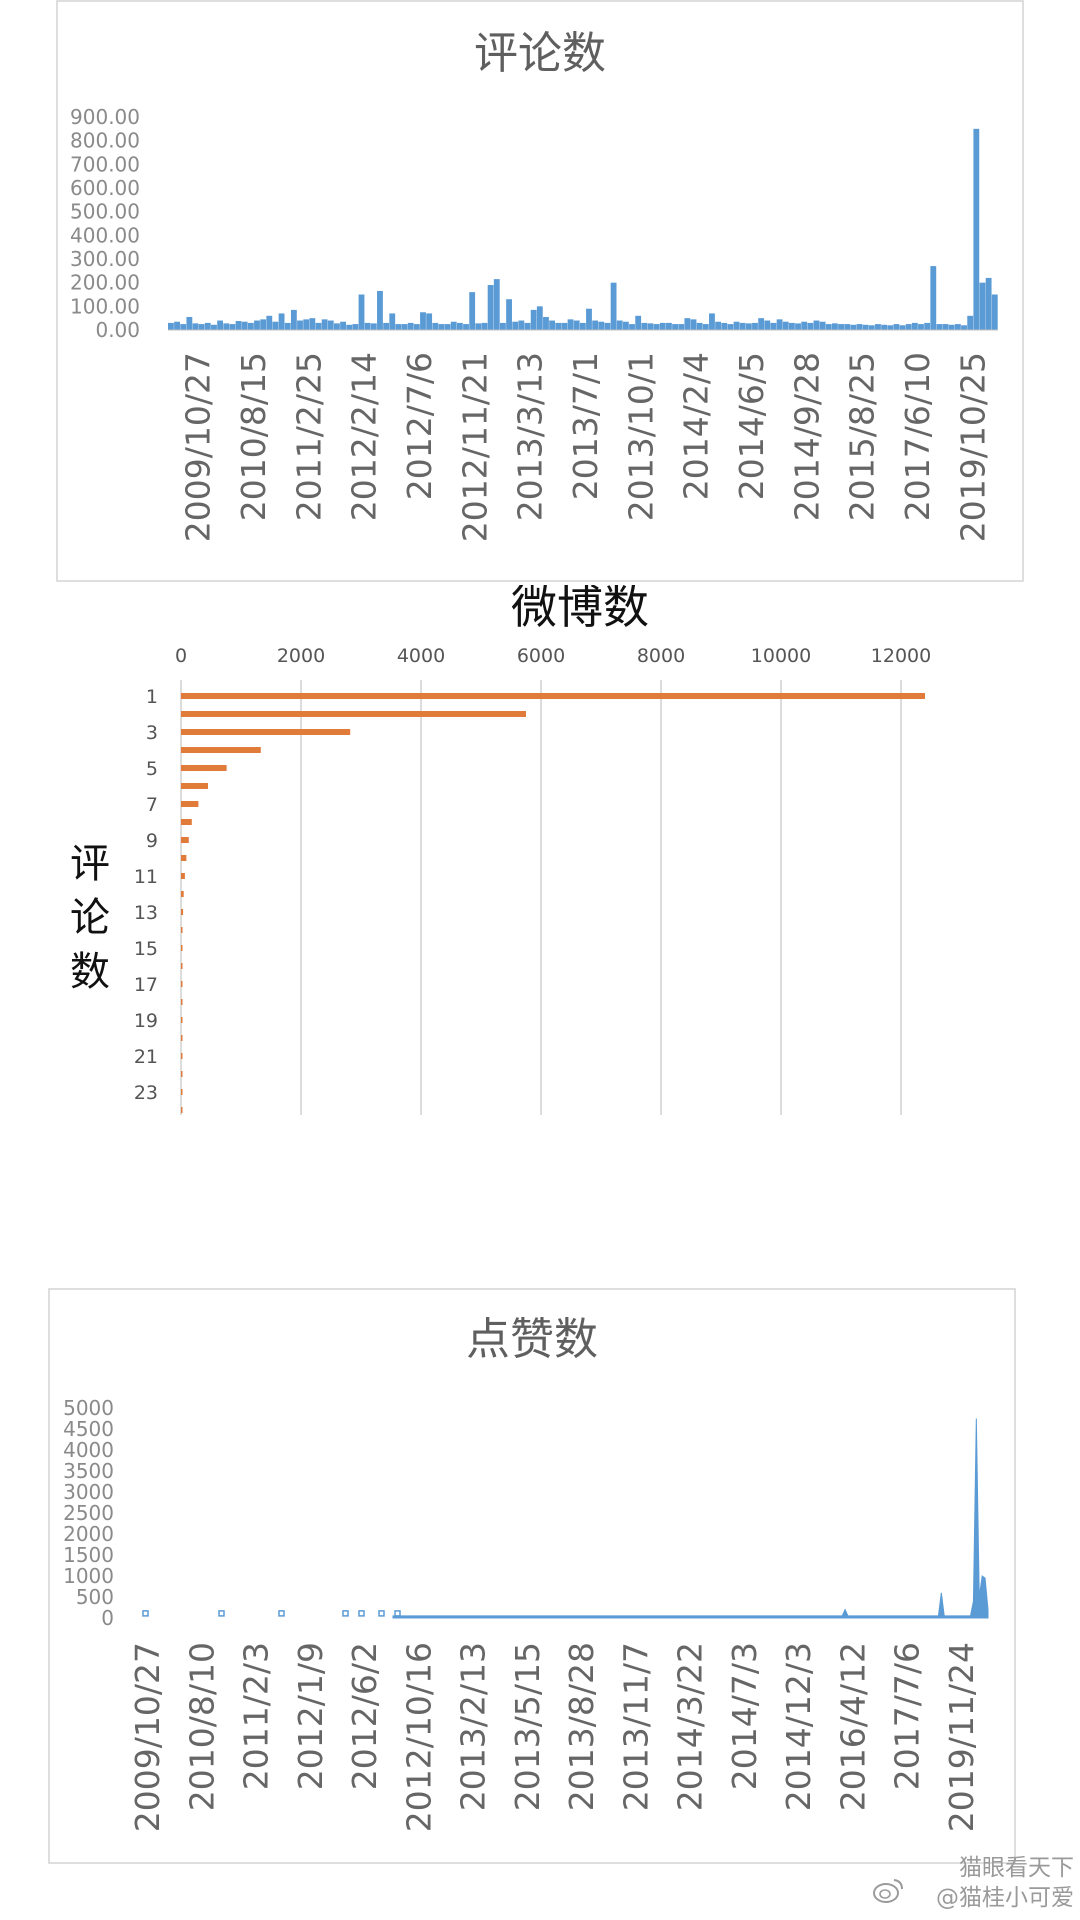 The height and width of the screenshot is (1920, 1080). Describe the element at coordinates (88, 1429) in the screenshot. I see `y-tick-label: 4500` at that location.